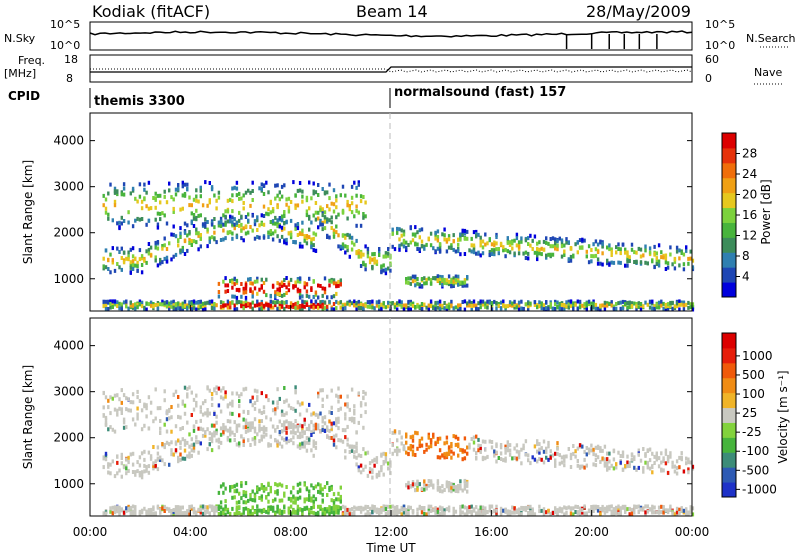 Image resolution: width=800 pixels, height=554 pixels. I want to click on power-cell-1954, so click(618, 244).